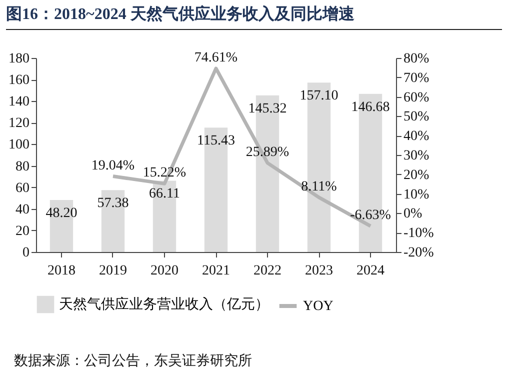  Describe the element at coordinates (164, 304) in the screenshot. I see `legend-label: 天然气供应业务营业收入（亿元）` at that location.